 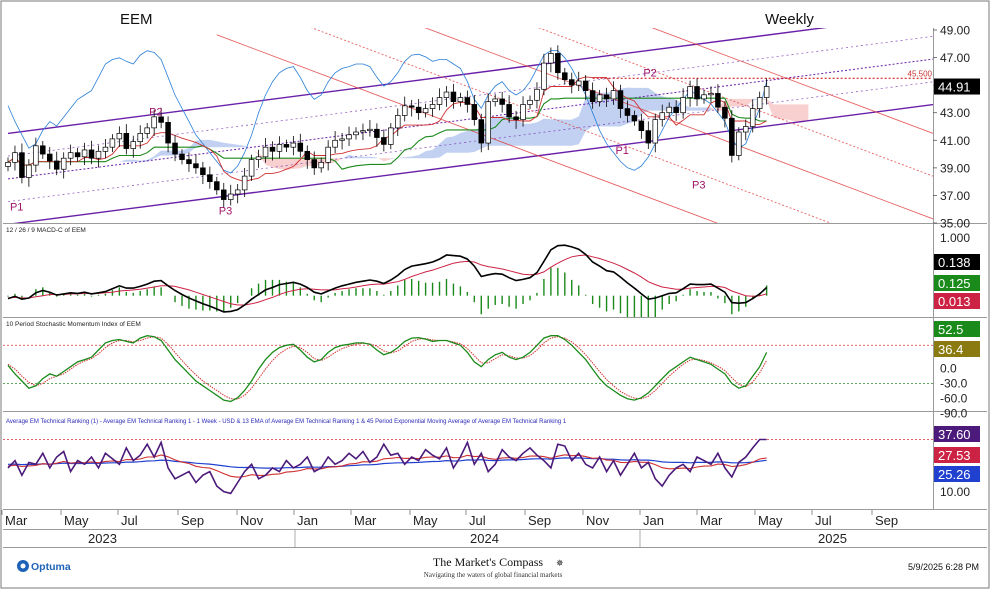 I want to click on price-axis-tick-label: 49.00, so click(x=955, y=31).